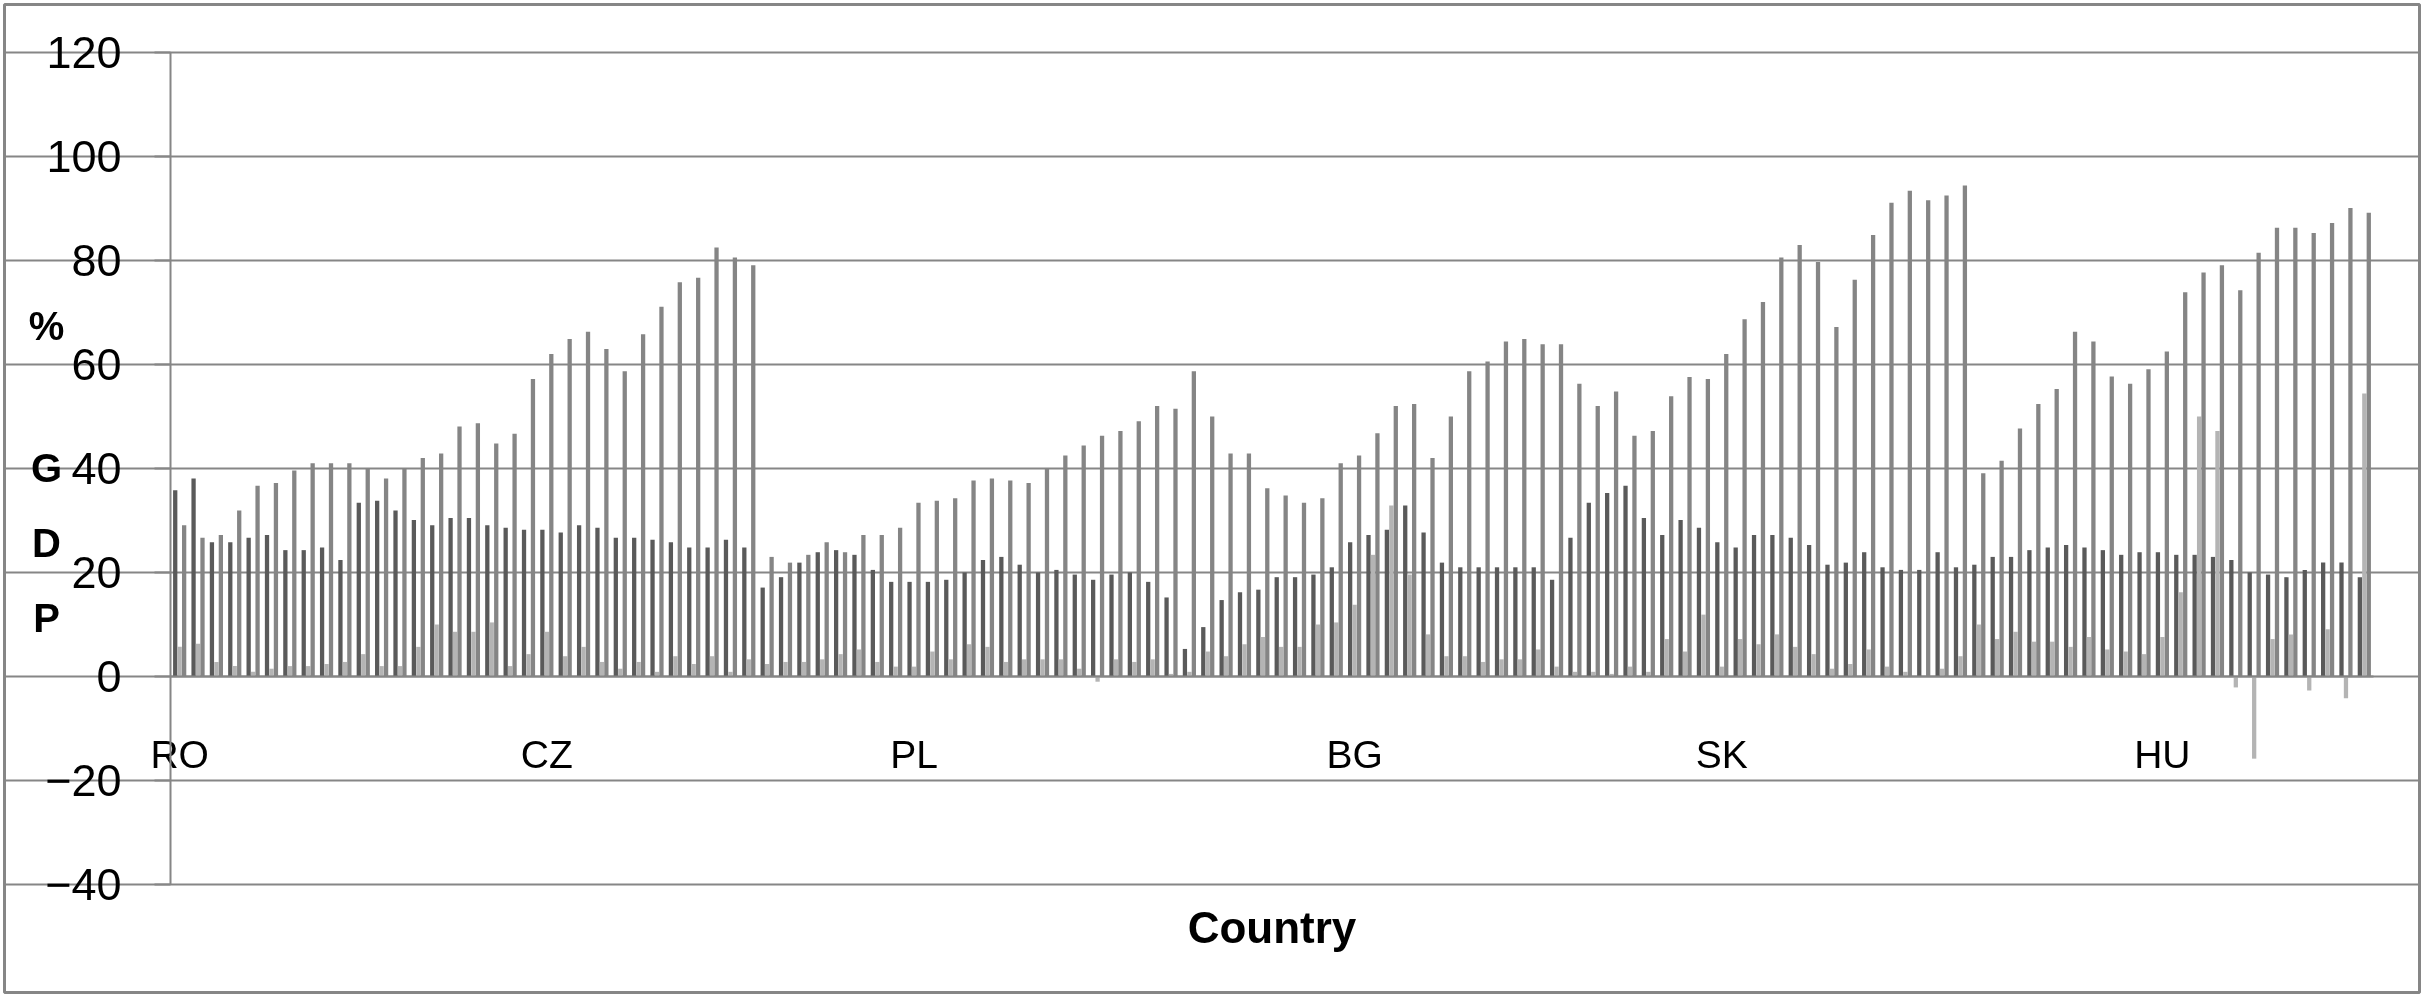 The width and height of the screenshot is (2427, 1000). Describe the element at coordinates (179, 754) in the screenshot. I see `x-tick-label: RO` at that location.